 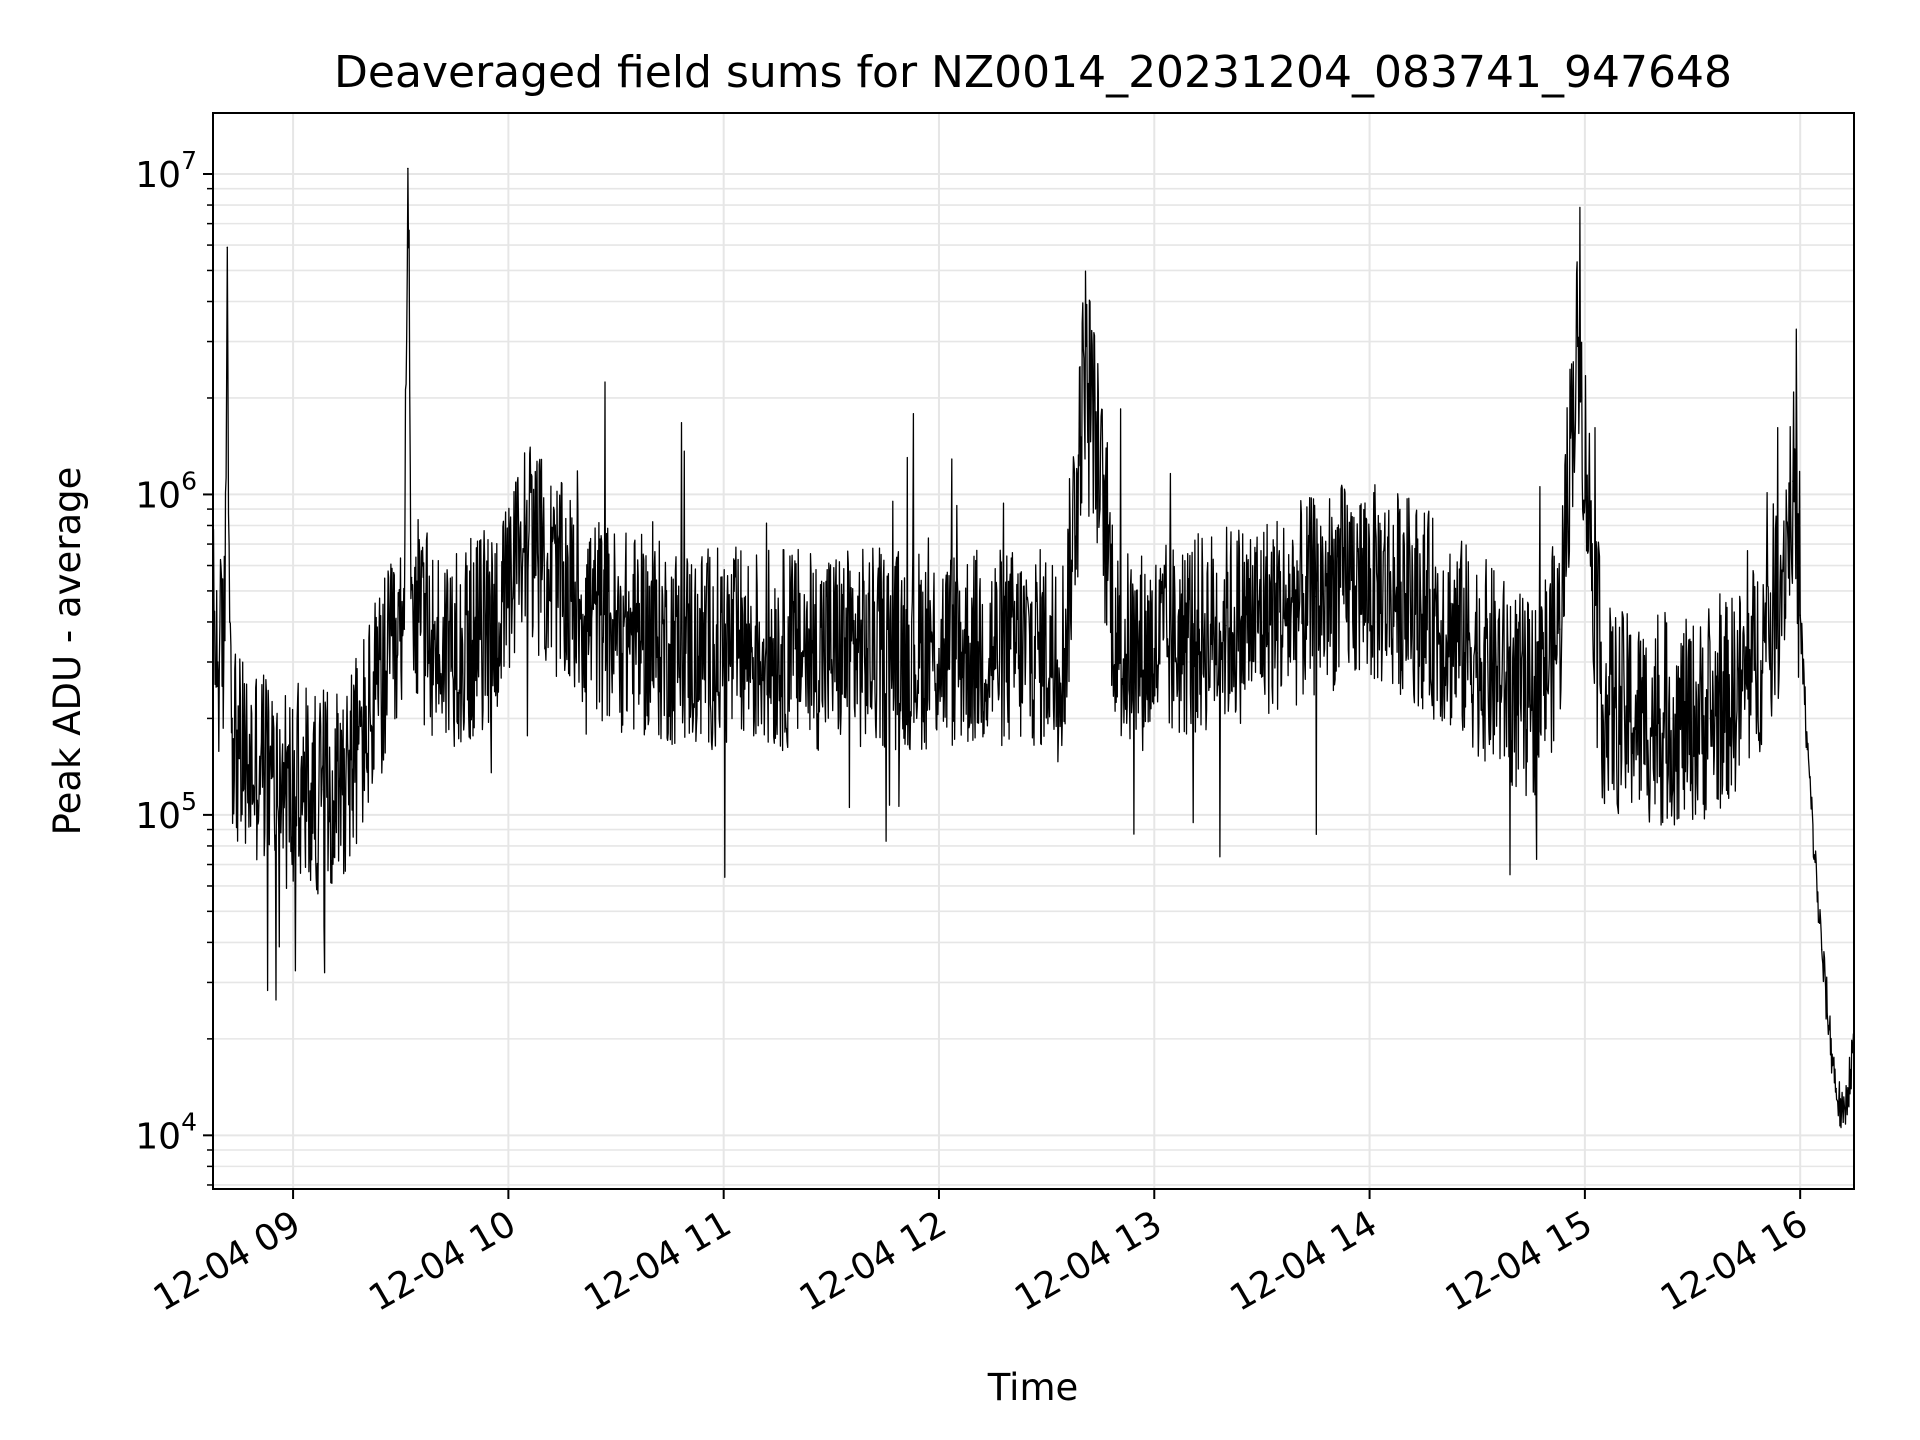 I want to click on x-axis-label: Time, so click(x=1033, y=1387).